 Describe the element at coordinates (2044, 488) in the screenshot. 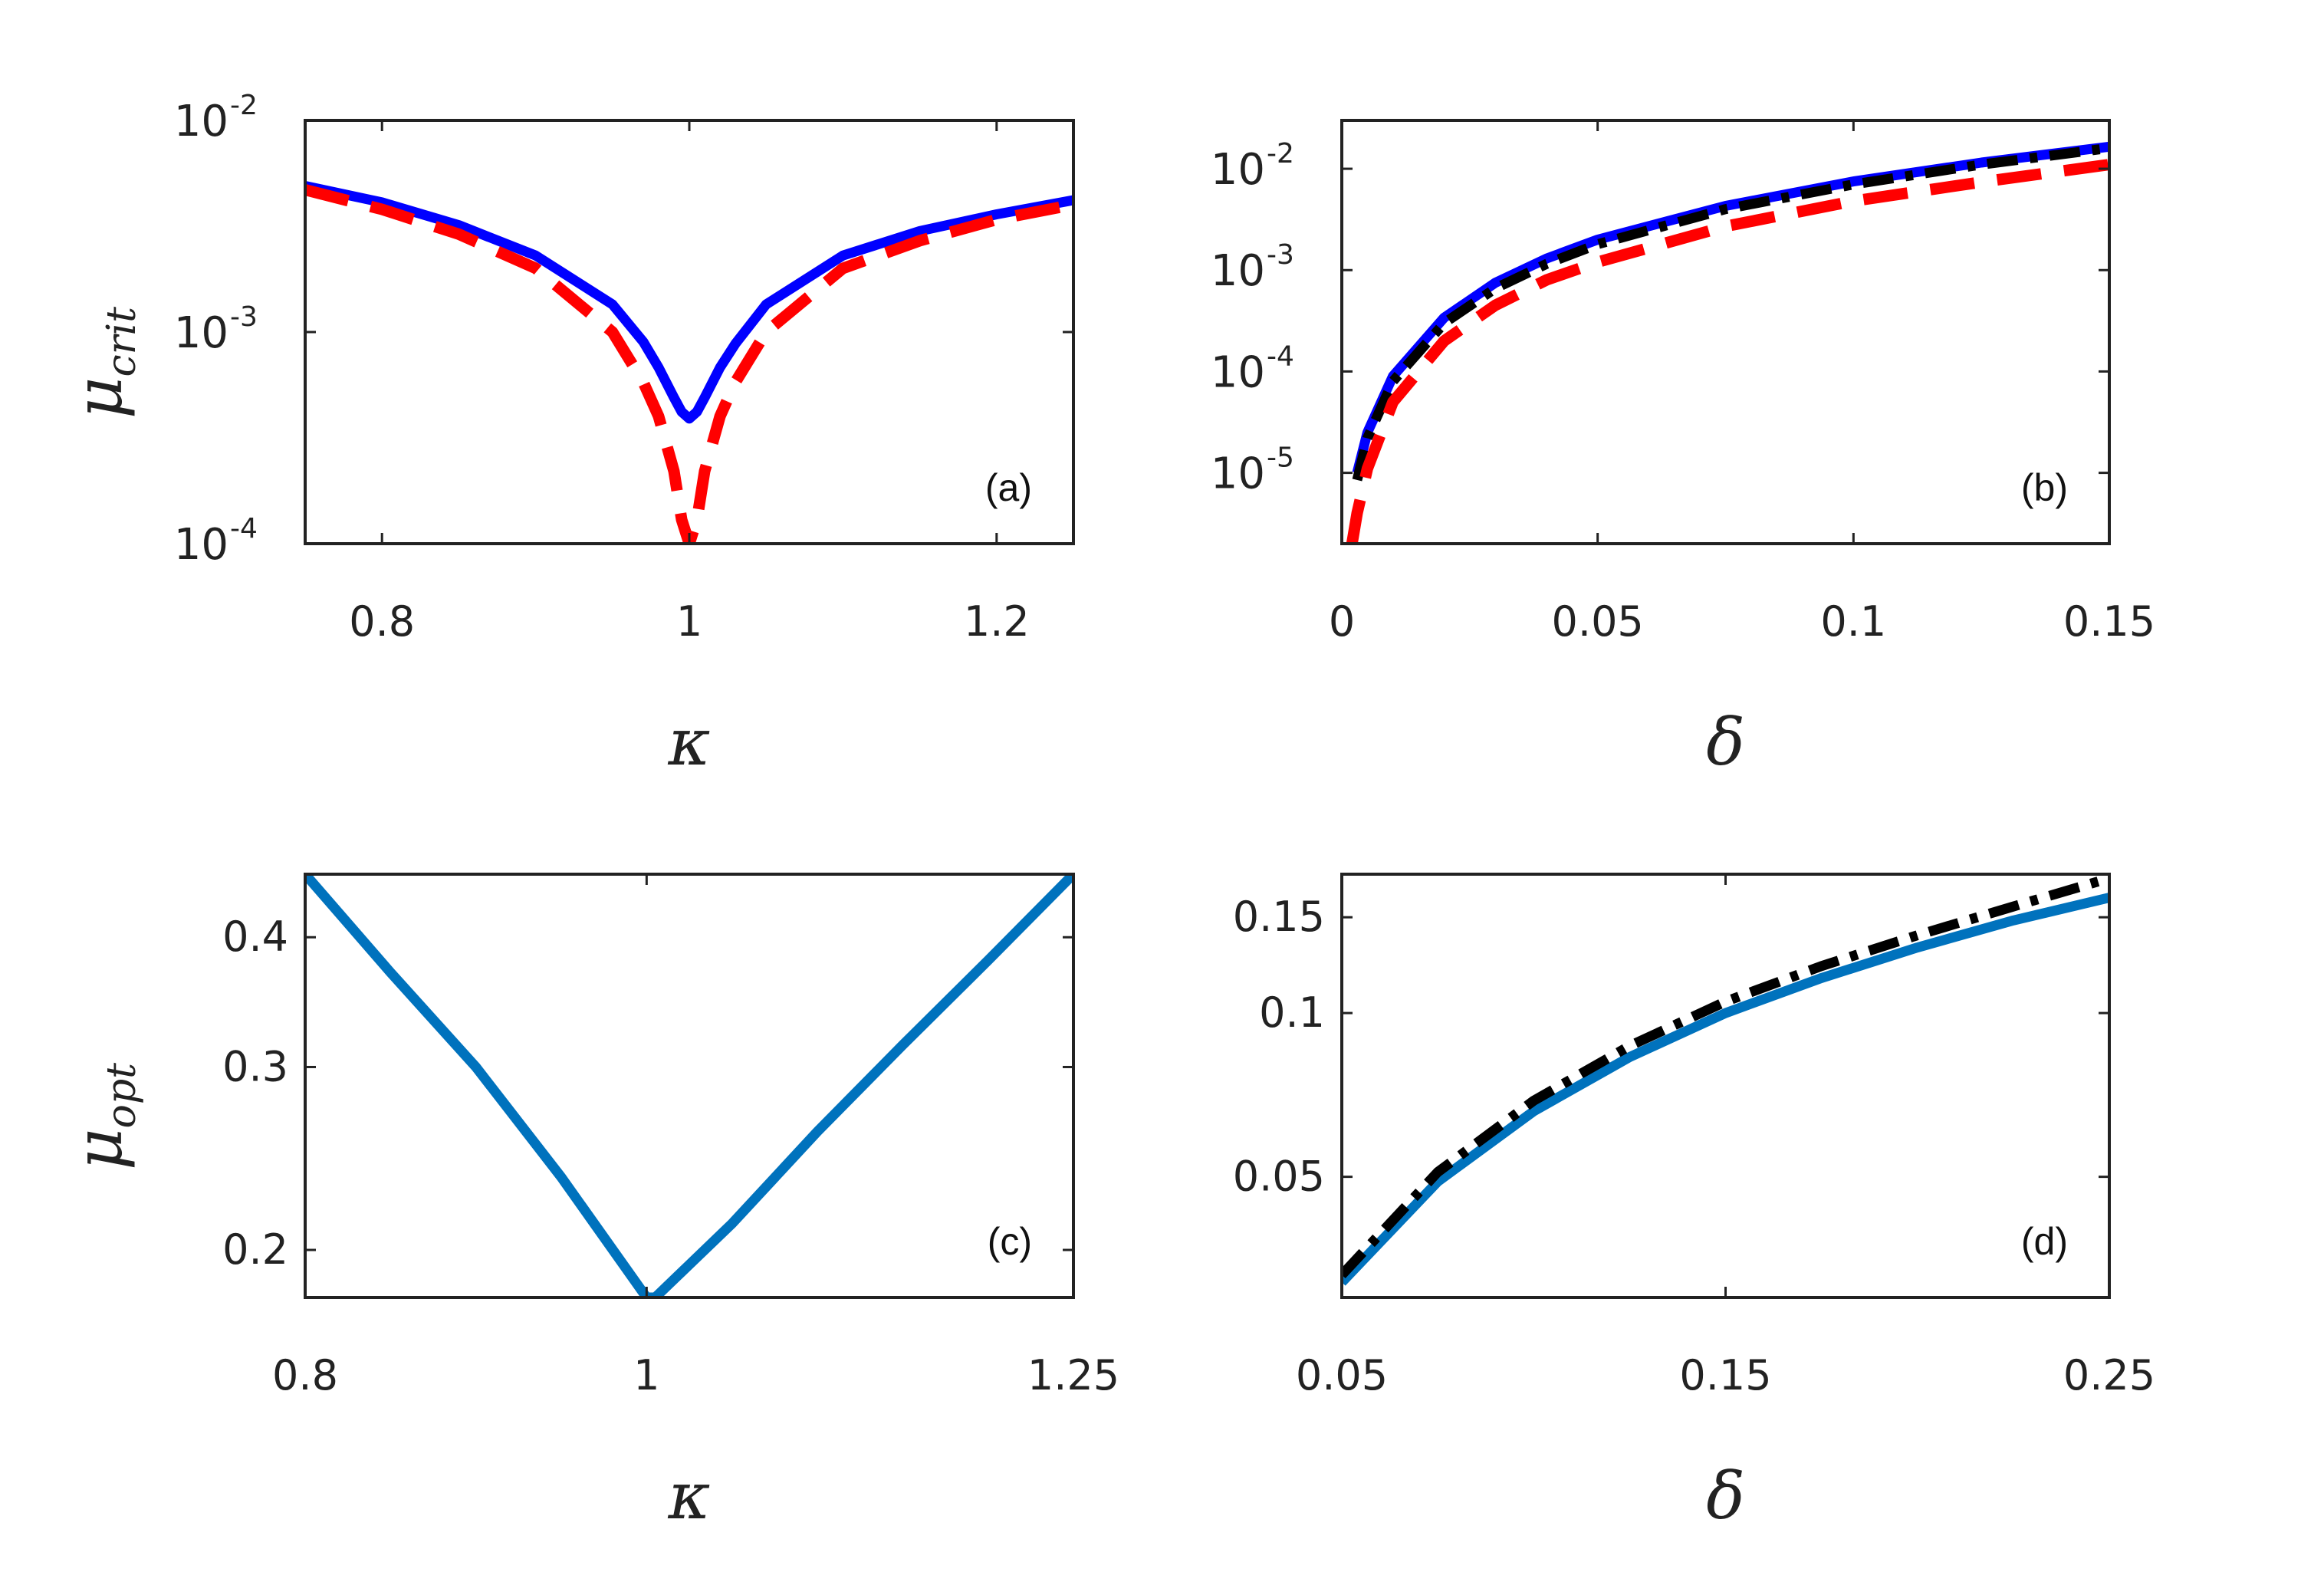

I see `panel-tag: (b)` at that location.